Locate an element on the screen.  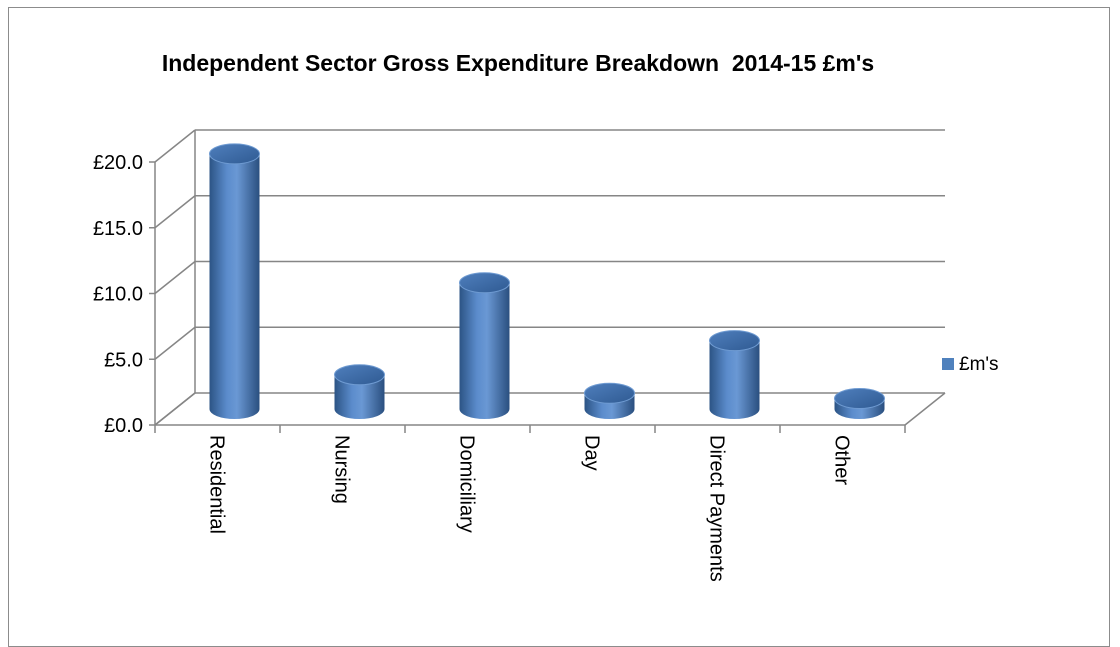
legend-swatch is located at coordinates (948, 364).